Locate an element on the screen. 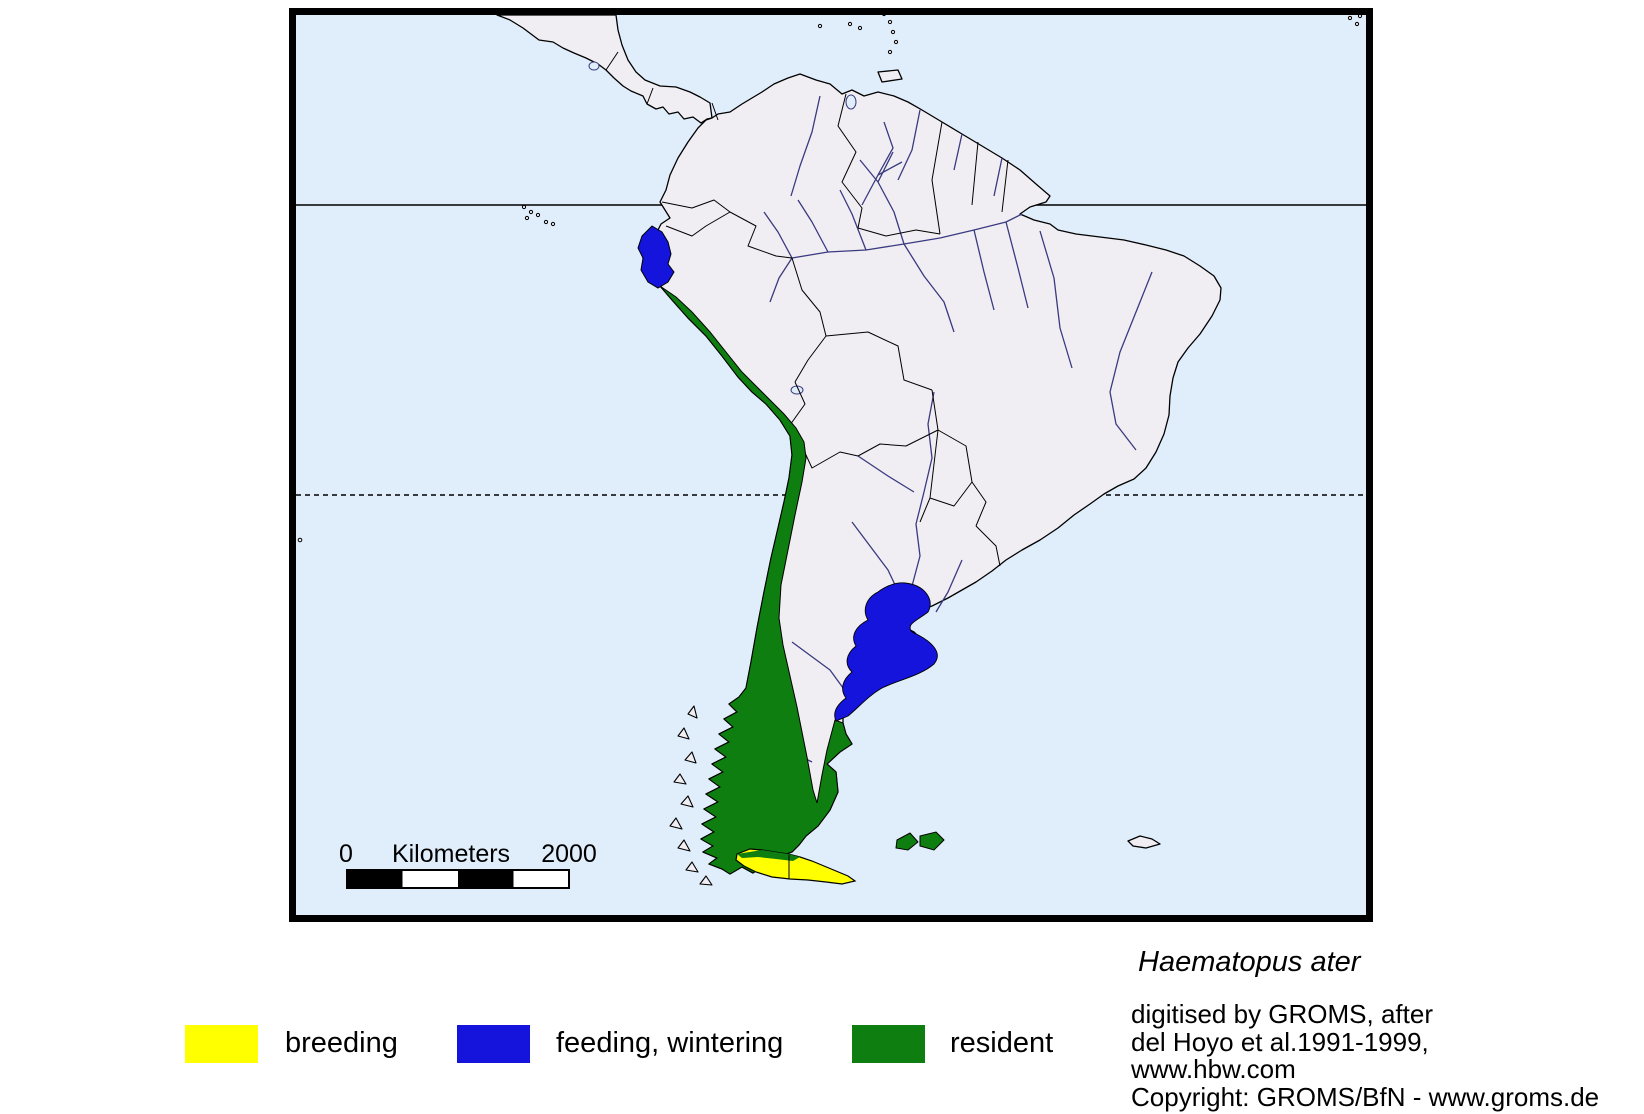 Image resolution: width=1644 pixels, height=1114 pixels. south-atlantic-islet is located at coordinates (1144, 842).